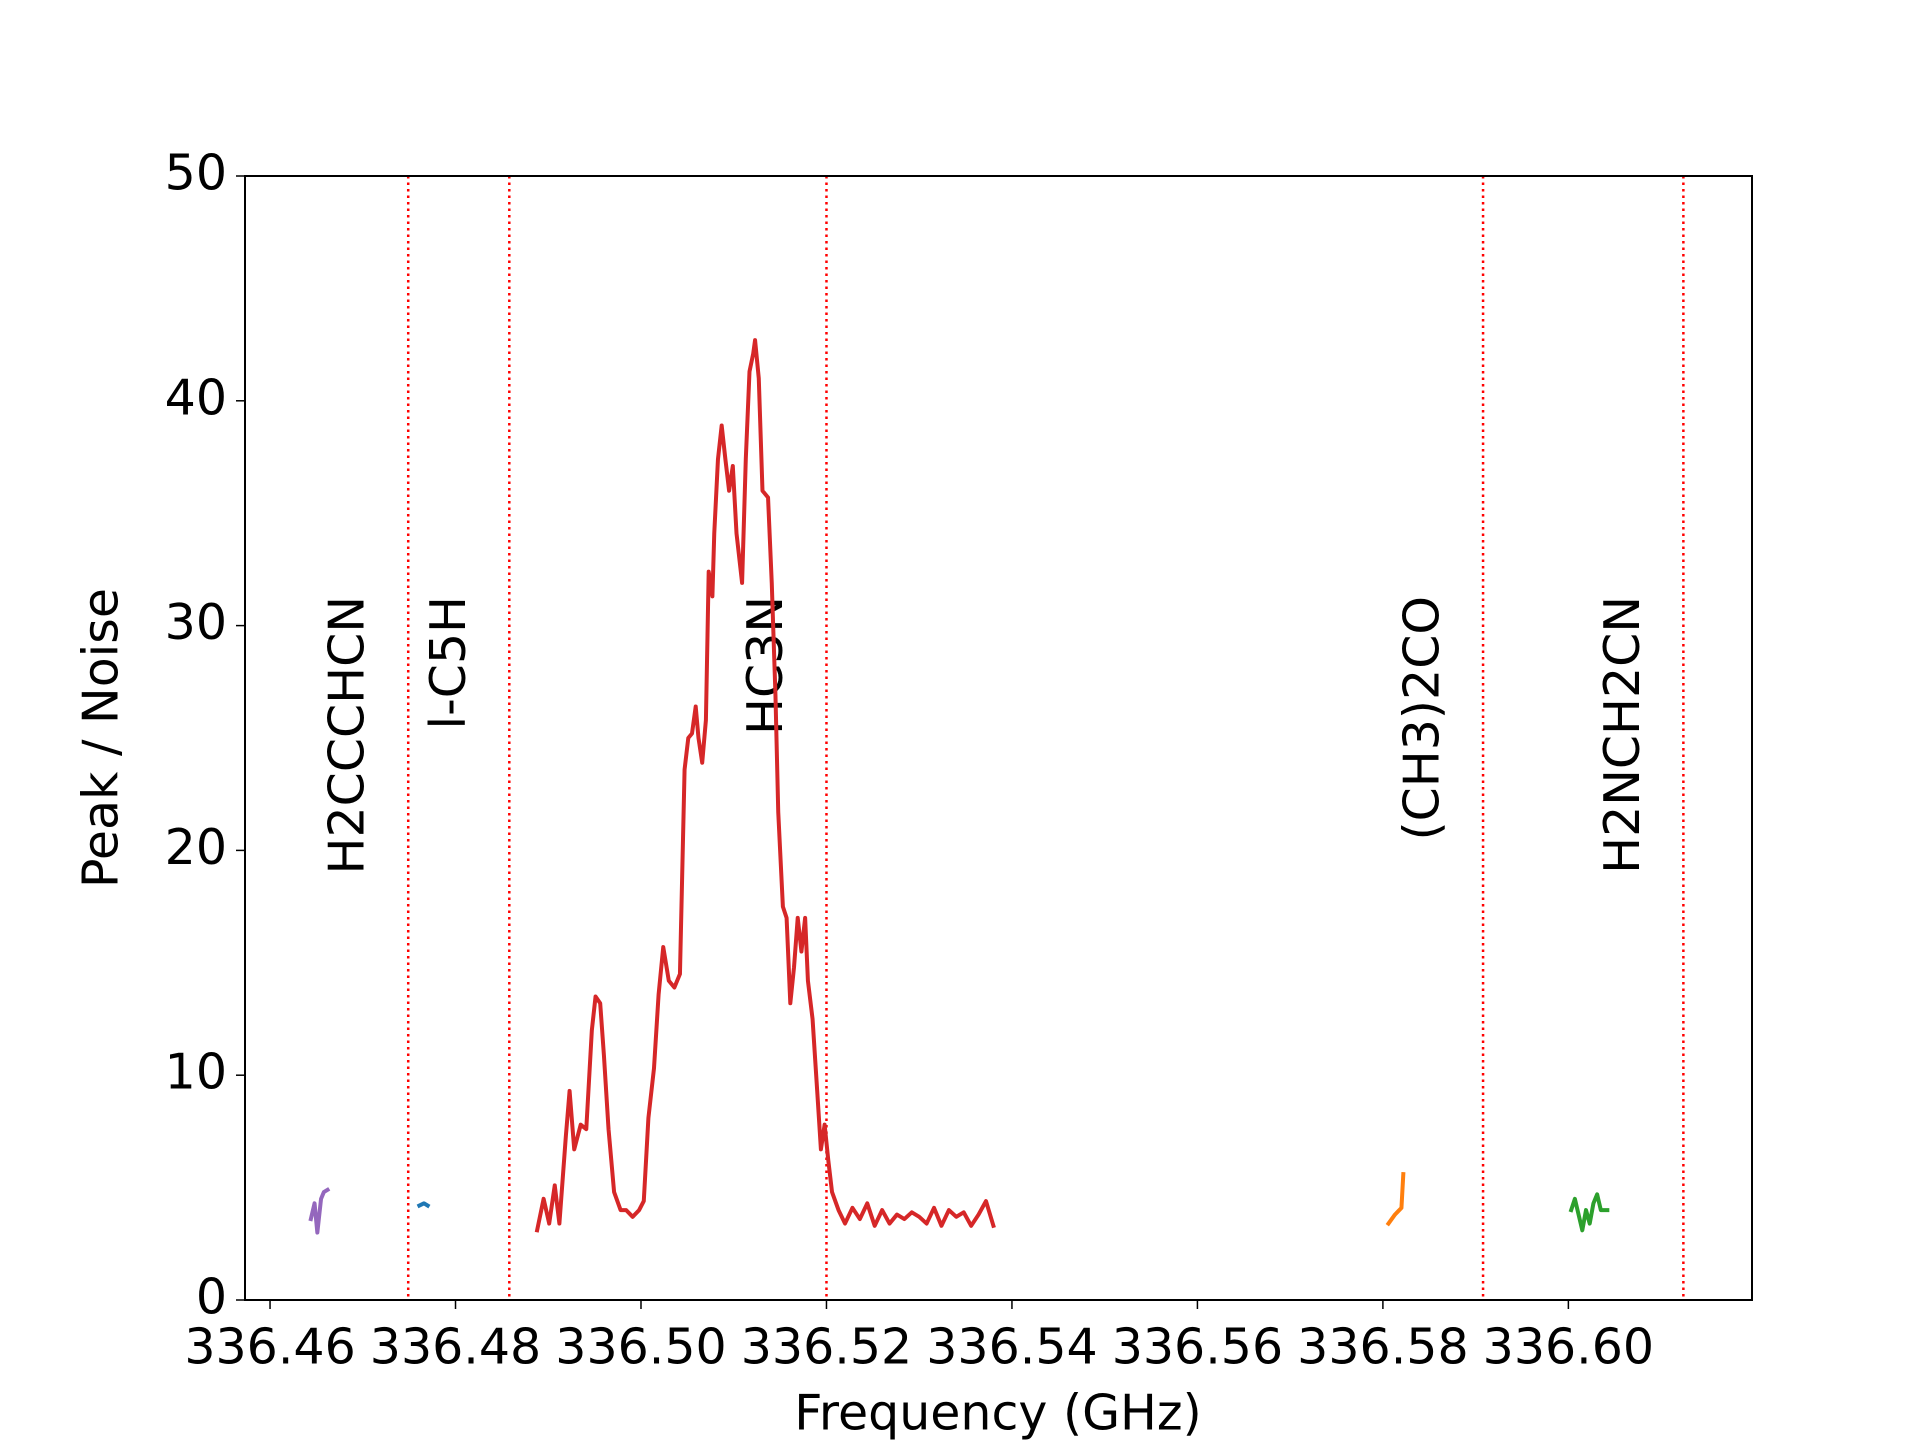 Image resolution: width=1920 pixels, height=1440 pixels. Describe the element at coordinates (196, 847) in the screenshot. I see `y-tick-label: 20` at that location.